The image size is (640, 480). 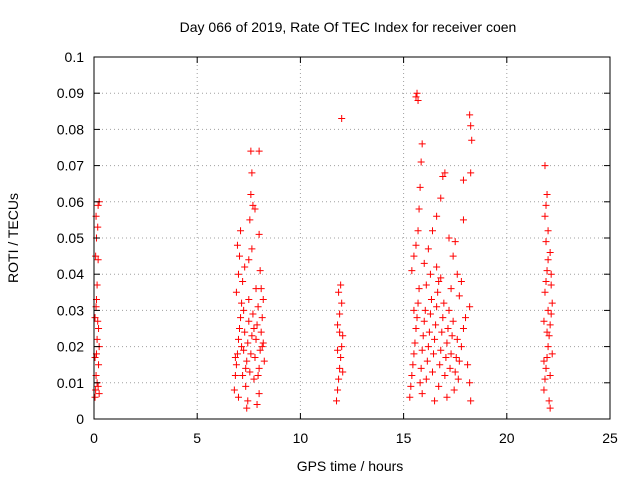 What do you see at coordinates (70, 202) in the screenshot?
I see `y-tick-label: 0.06` at bounding box center [70, 202].